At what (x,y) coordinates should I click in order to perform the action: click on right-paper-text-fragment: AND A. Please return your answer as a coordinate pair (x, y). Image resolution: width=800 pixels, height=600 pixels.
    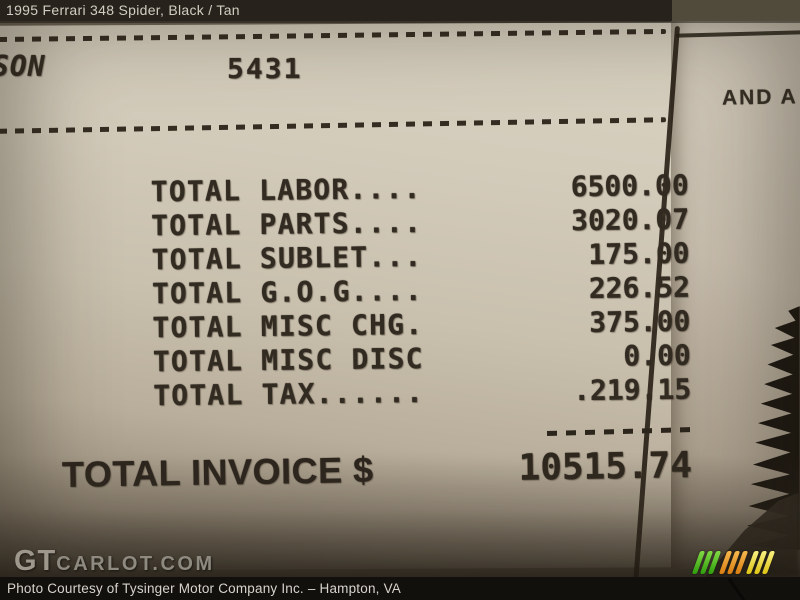
    Looking at the image, I should click on (759, 97).